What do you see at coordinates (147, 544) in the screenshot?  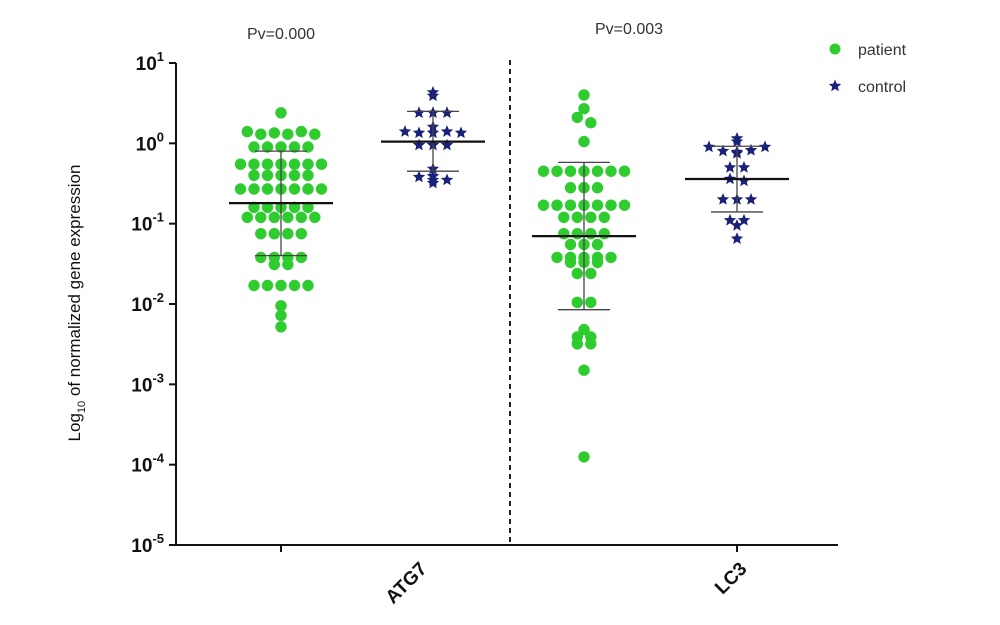 I see `y-tick-label: 10⁻⁵` at bounding box center [147, 544].